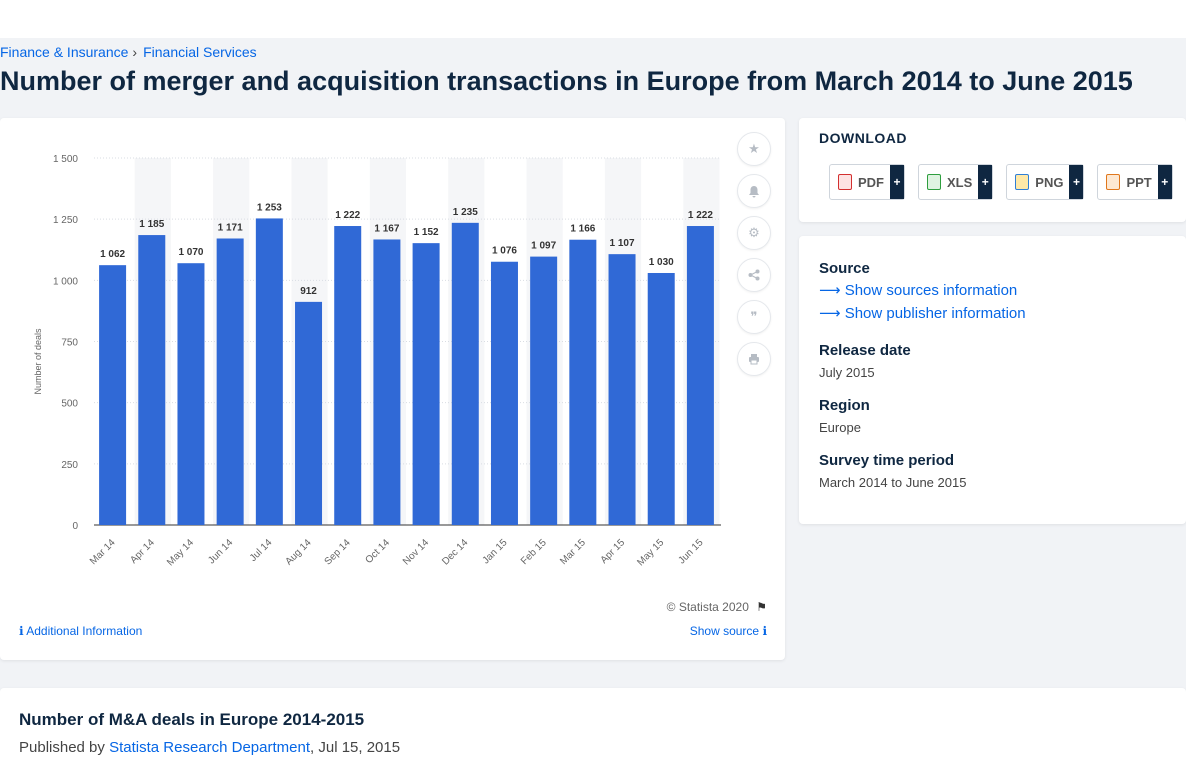 Image resolution: width=1186 pixels, height=760 pixels. What do you see at coordinates (426, 232) in the screenshot?
I see `bar-value-label: 1 152` at bounding box center [426, 232].